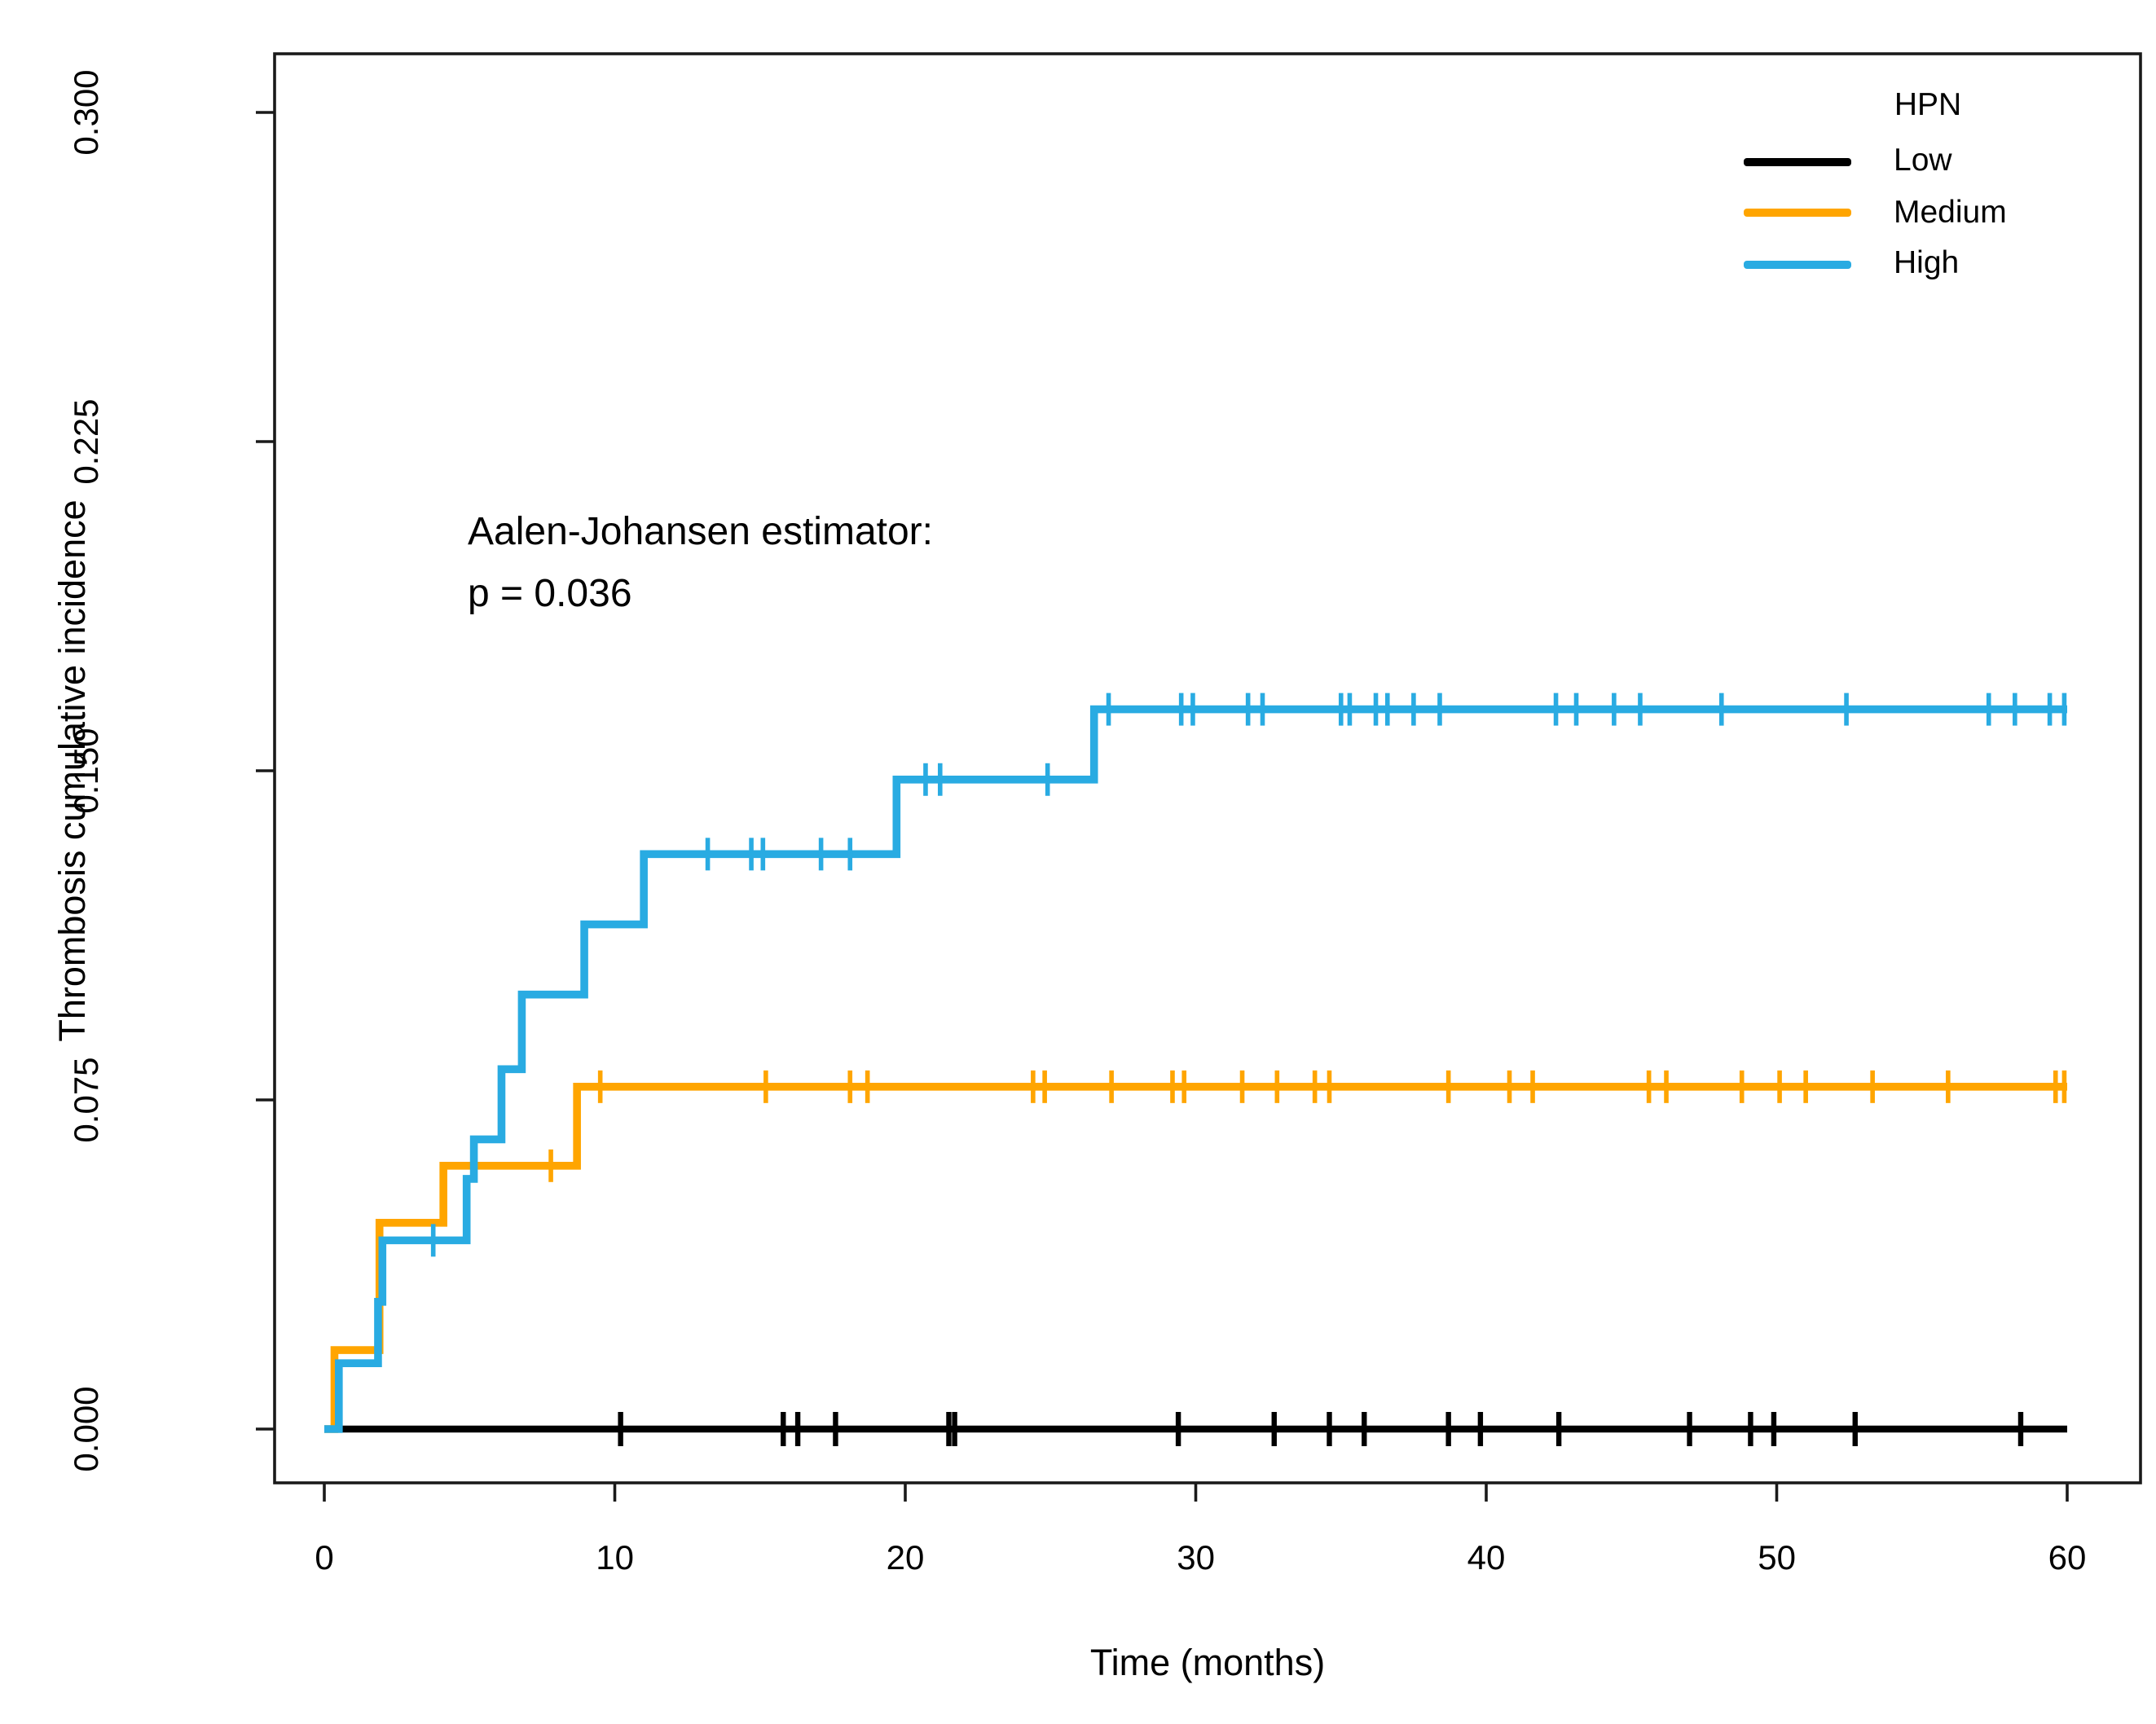  I want to click on xtick-label-0: 0, so click(324, 1558).